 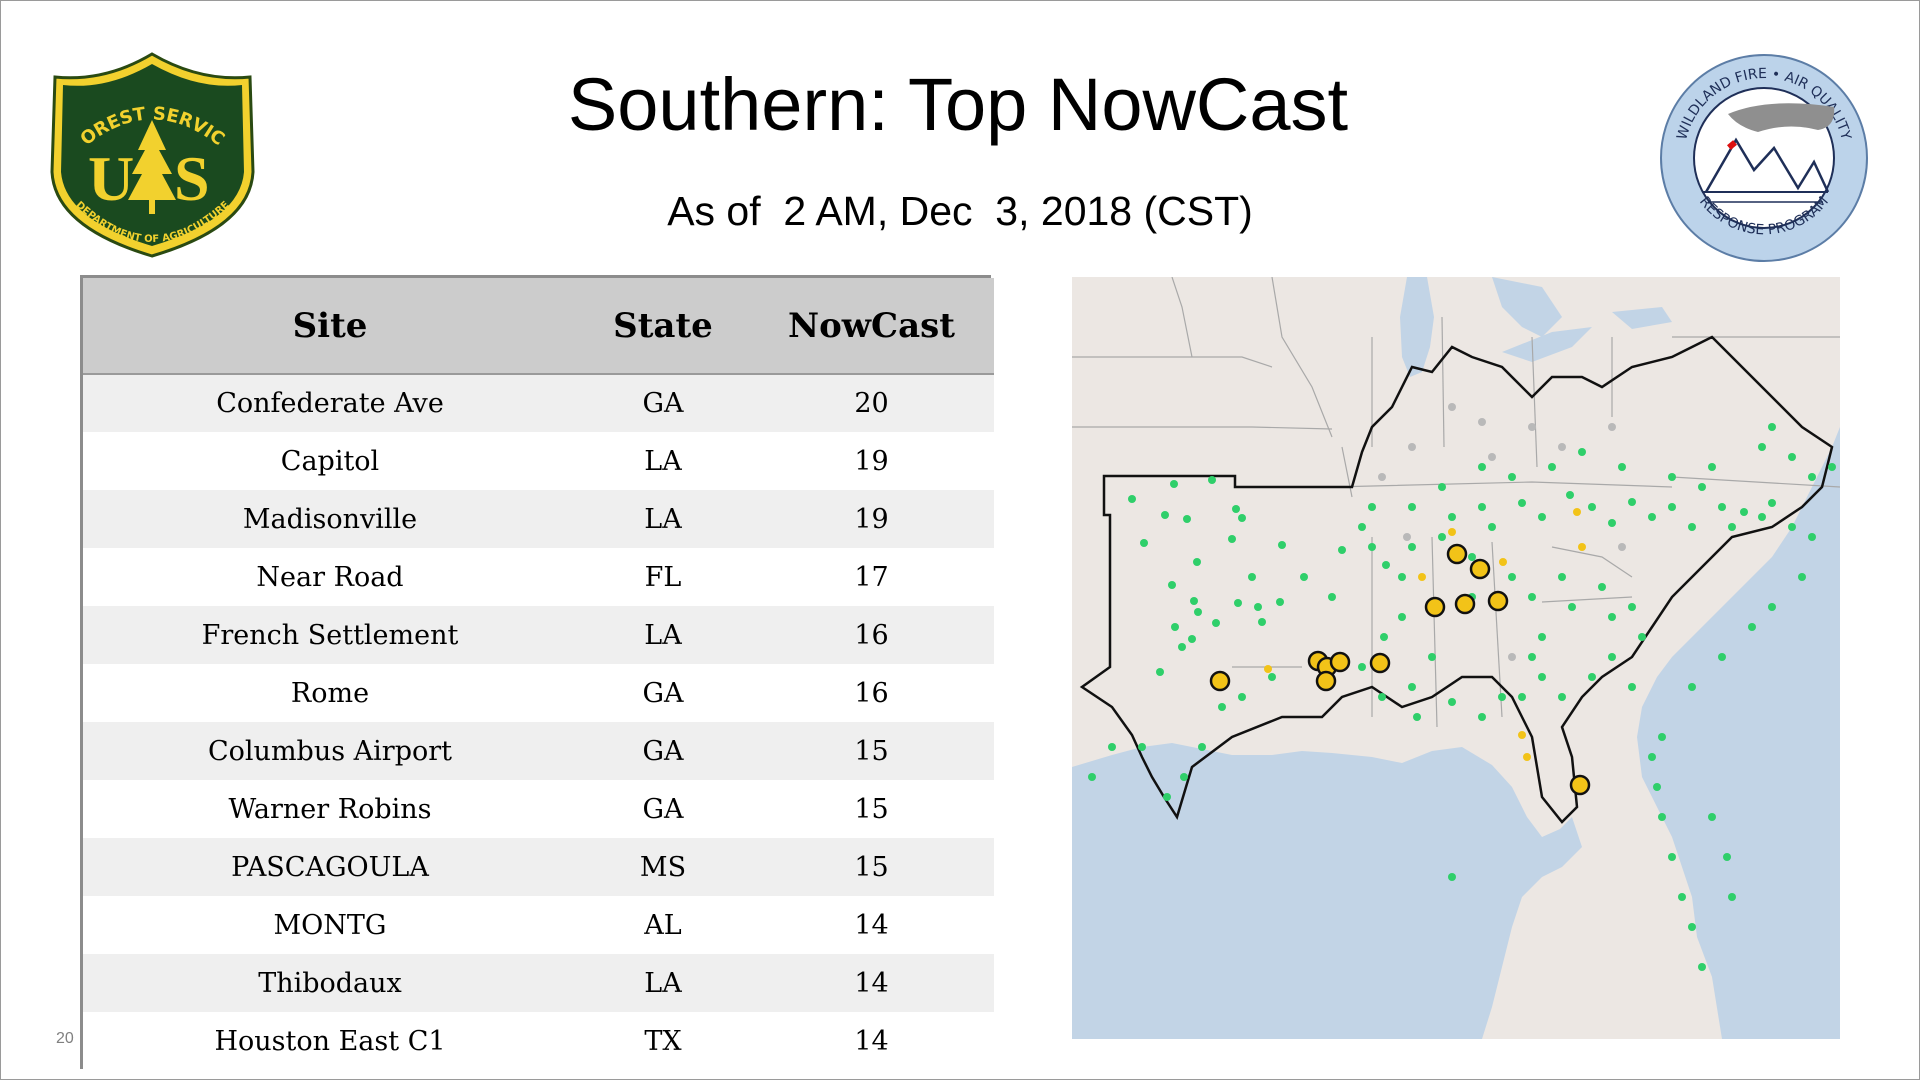 What do you see at coordinates (871, 403) in the screenshot?
I see `nowcast-cell: 20` at bounding box center [871, 403].